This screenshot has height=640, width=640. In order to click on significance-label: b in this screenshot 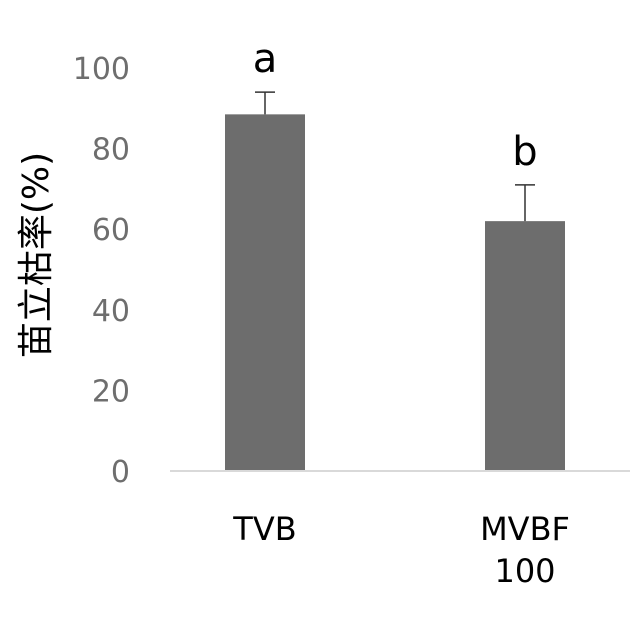, I will do `click(524, 152)`.